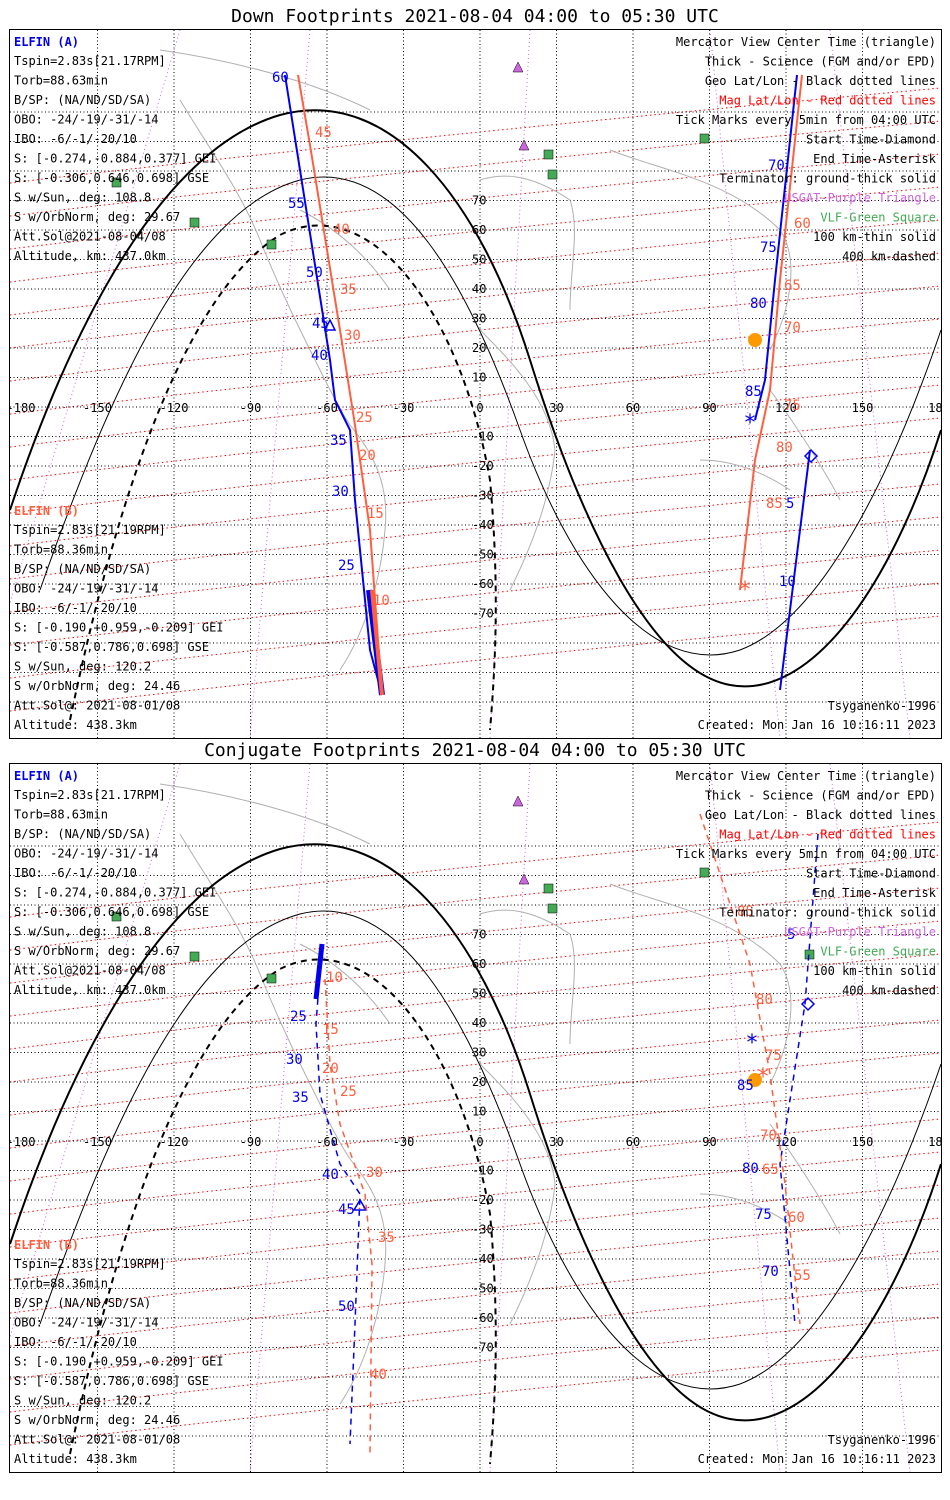 This screenshot has height=1500, width=950. What do you see at coordinates (790, 504) in the screenshot?
I see `elfin-a-time-label: 5` at bounding box center [790, 504].